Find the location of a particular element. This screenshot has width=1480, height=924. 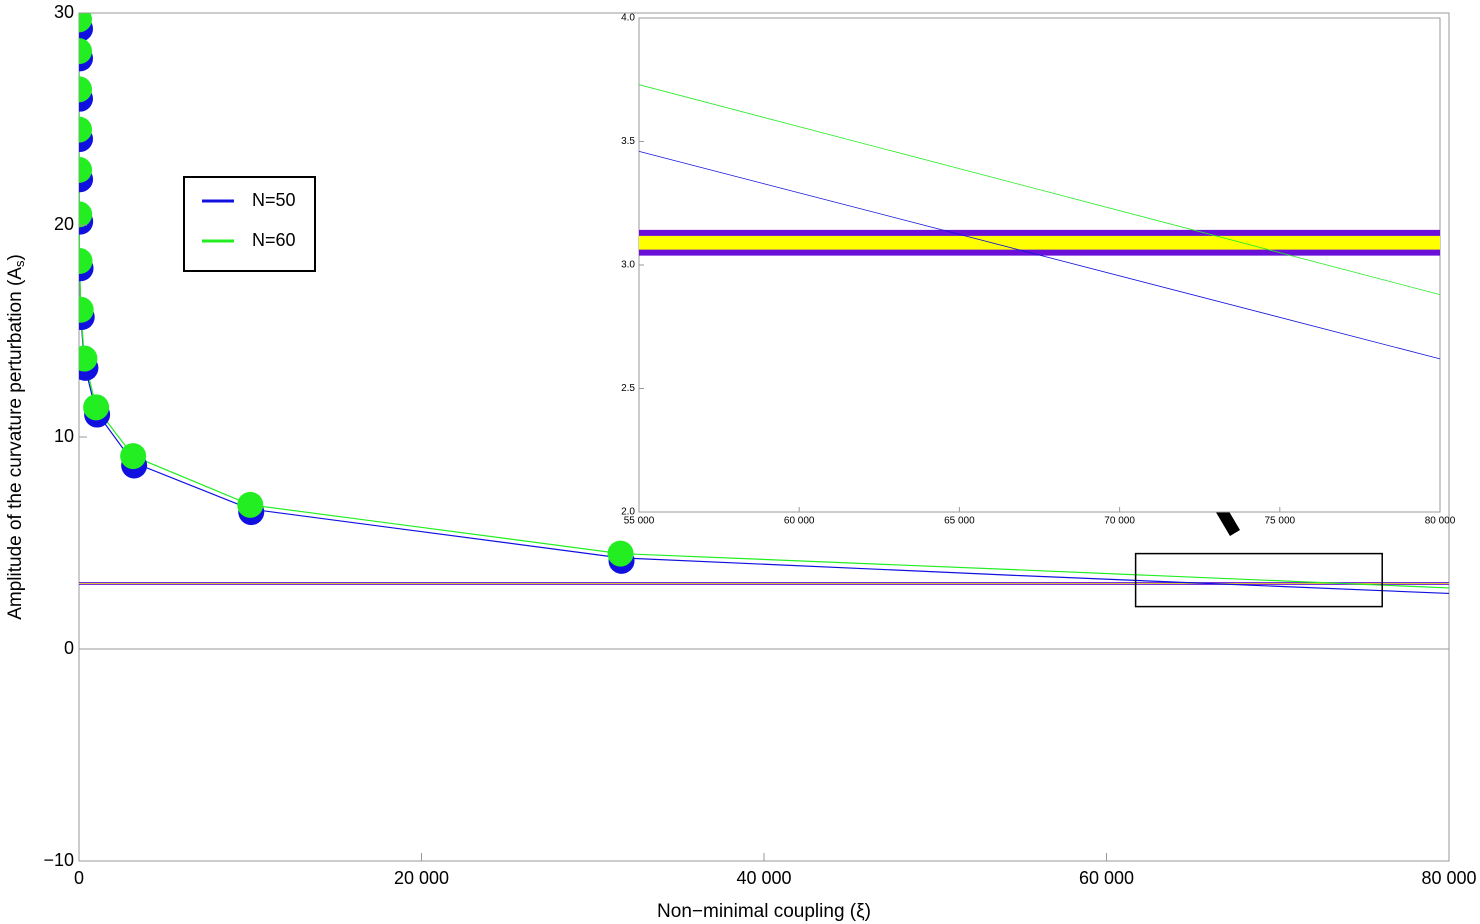

x-tick-label: 80 000 is located at coordinates (1448, 878).